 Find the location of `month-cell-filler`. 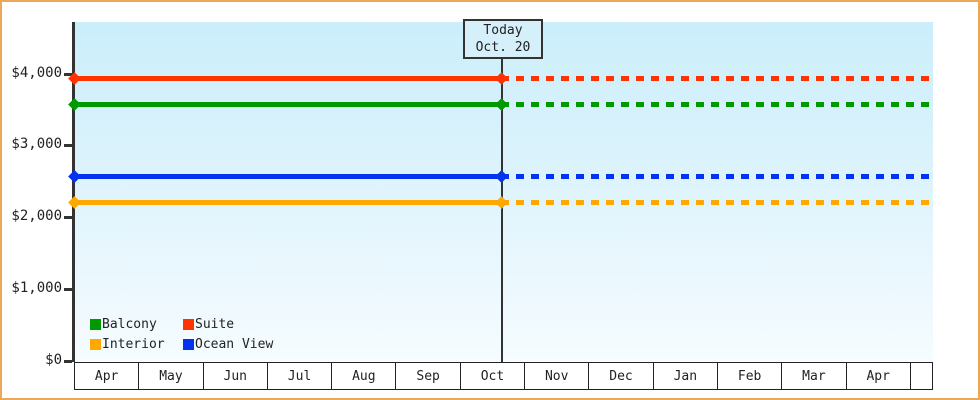

month-cell-filler is located at coordinates (921, 376).